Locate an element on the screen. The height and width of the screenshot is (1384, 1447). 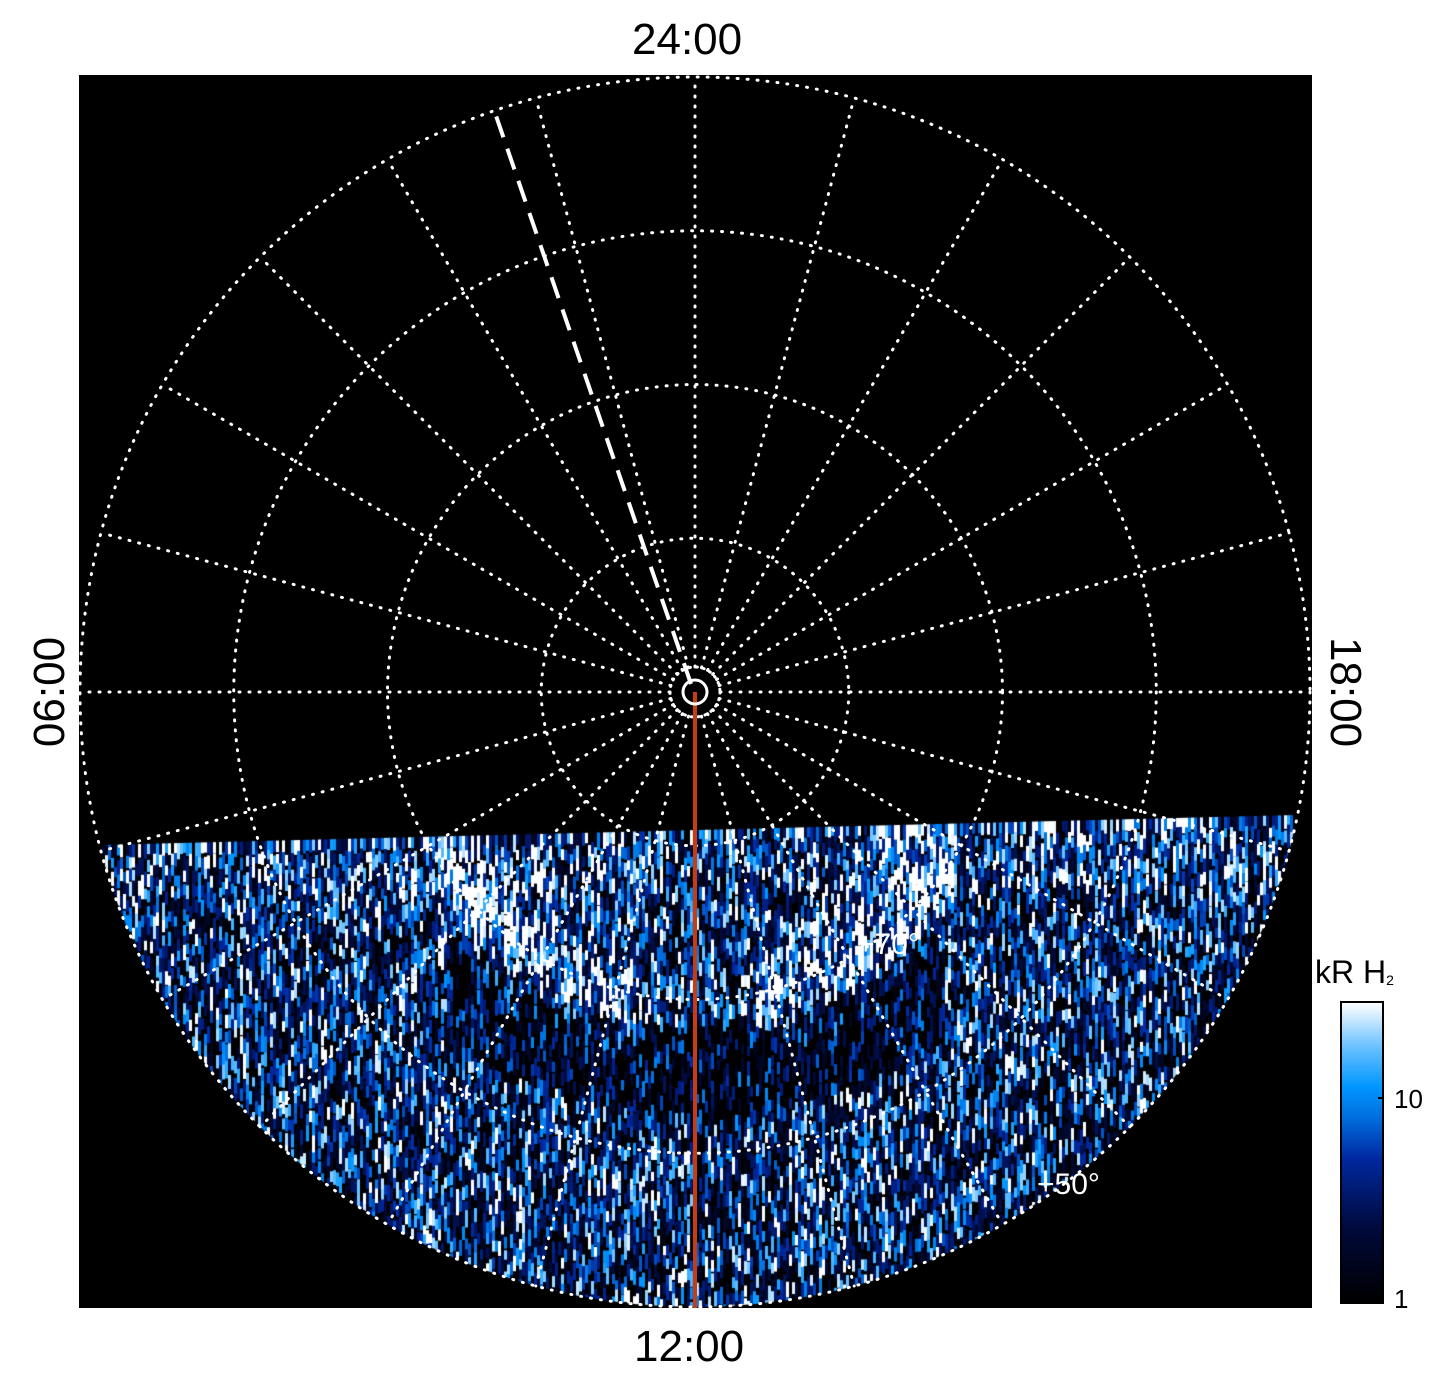
colorbar-unit: kR H is located at coordinates (1351, 972).